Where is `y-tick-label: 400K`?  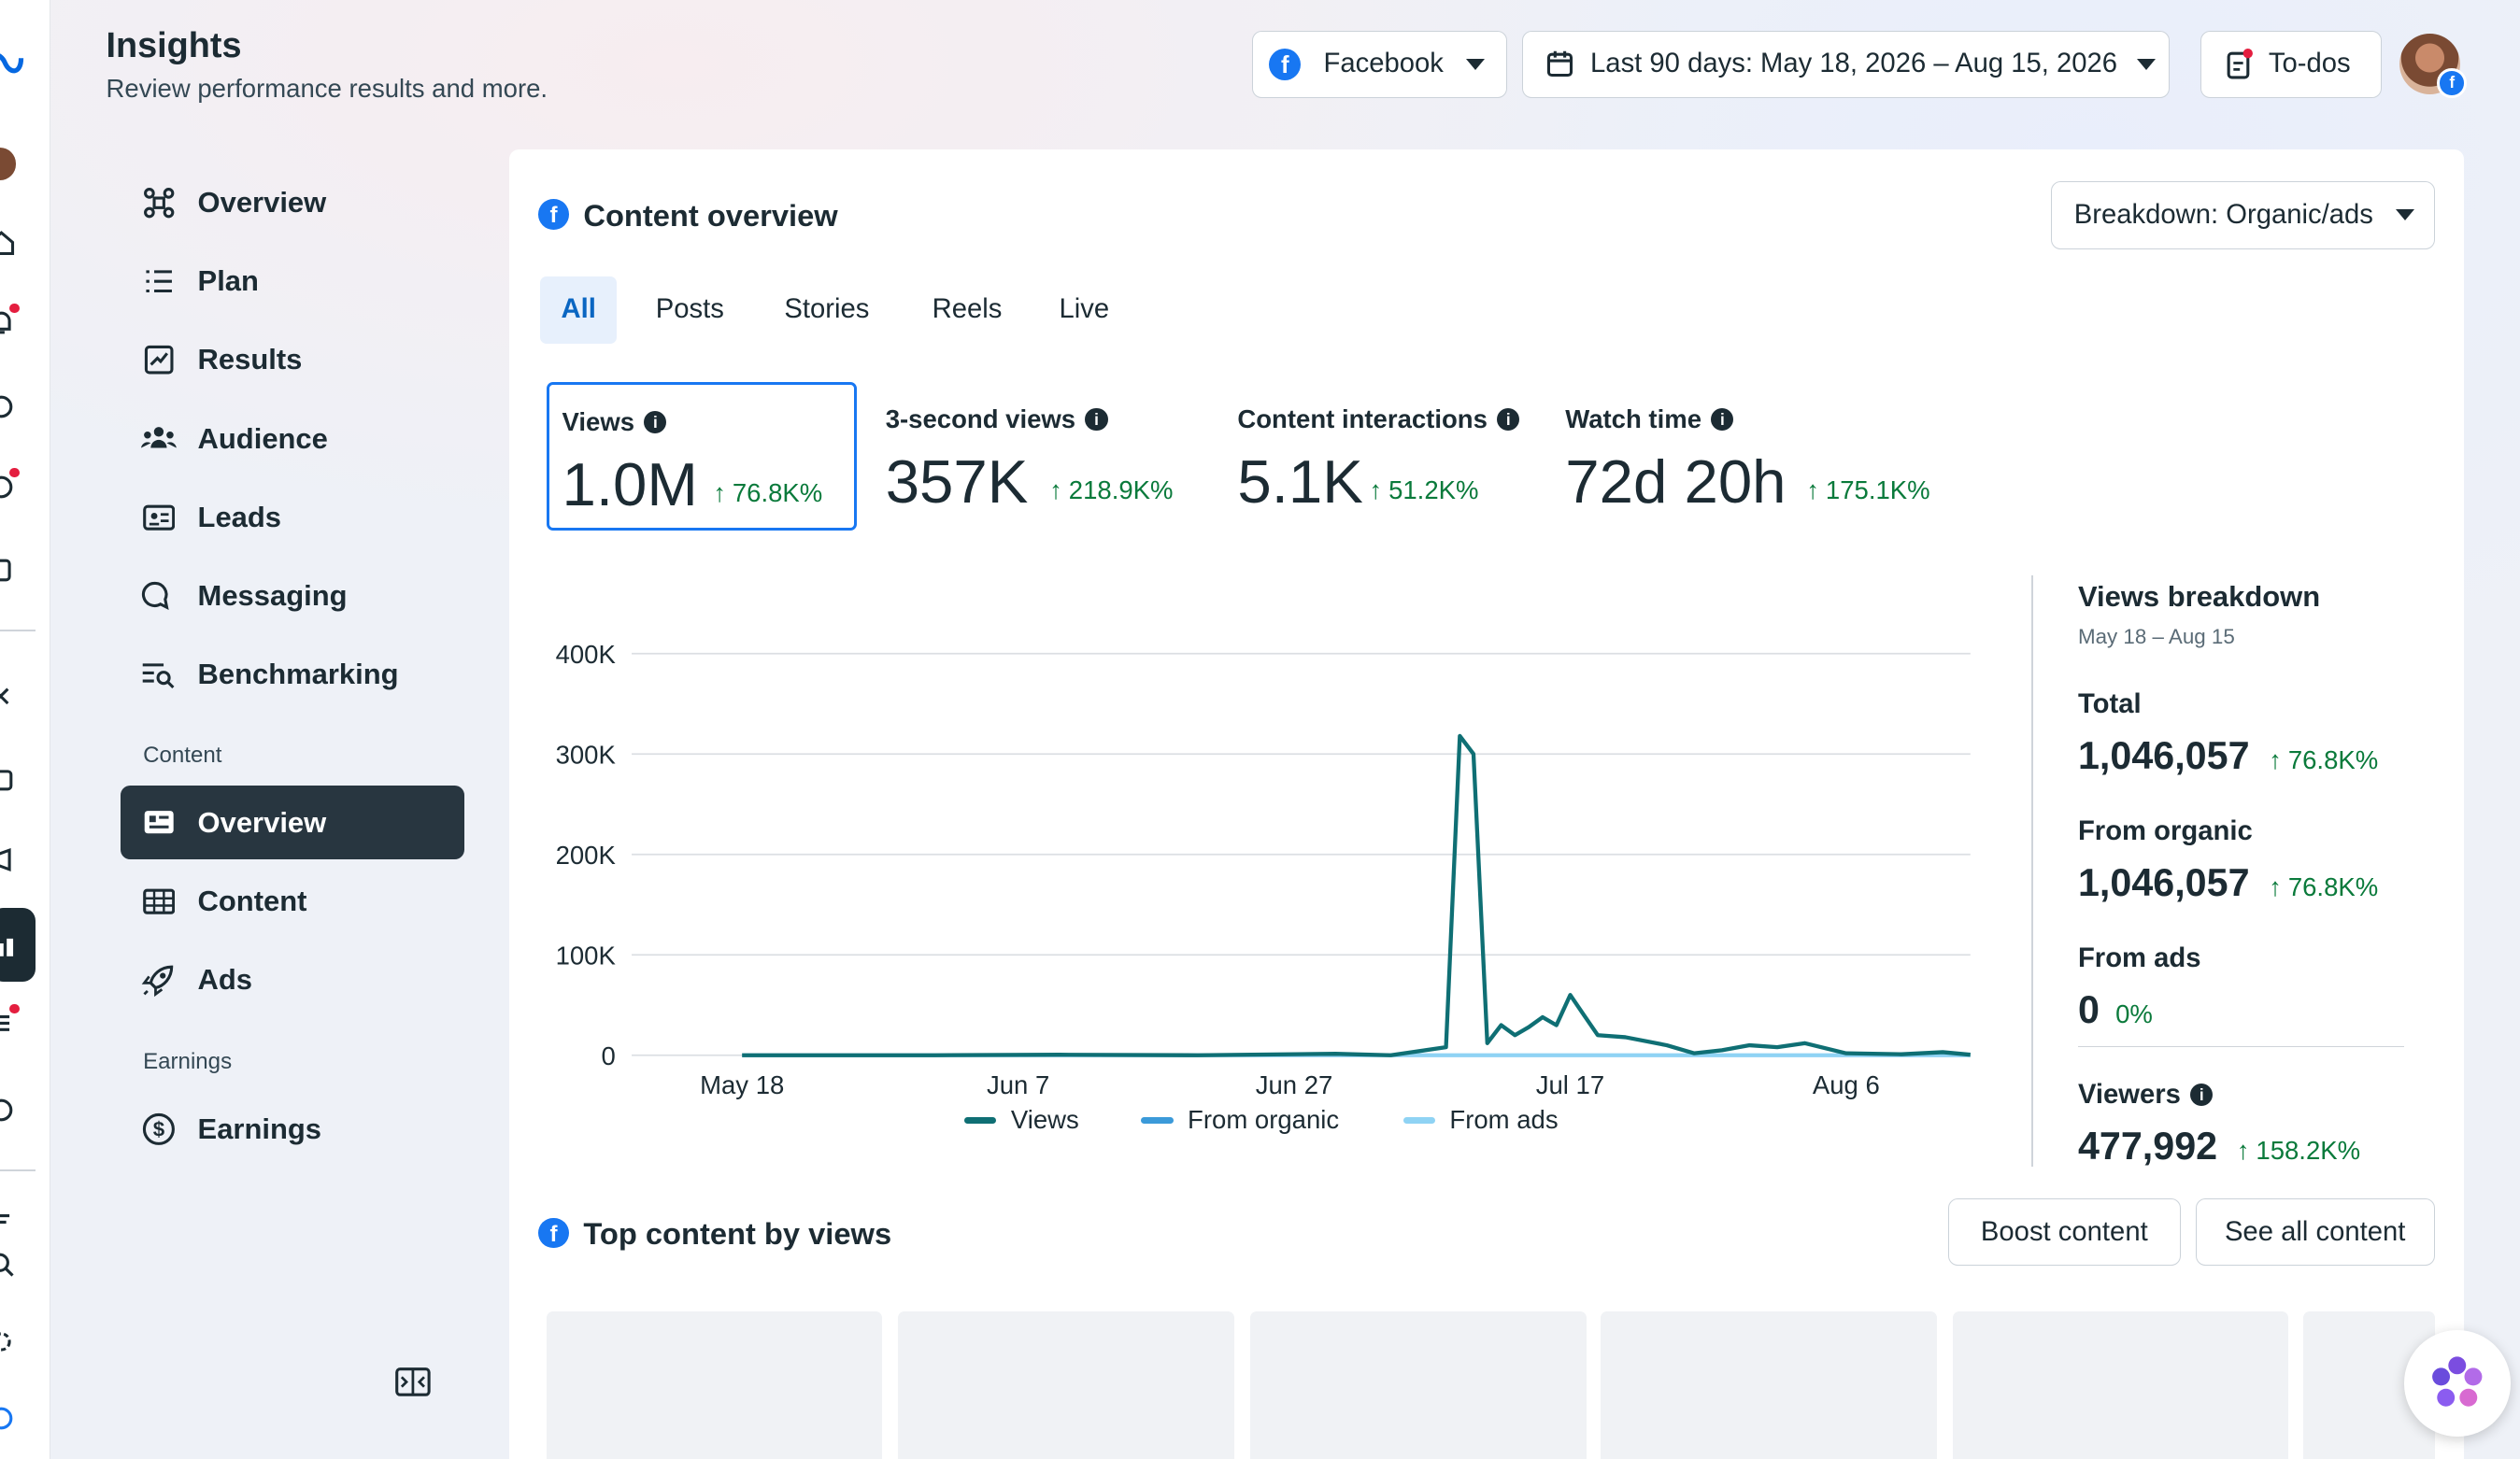
y-tick-label: 400K is located at coordinates (585, 654).